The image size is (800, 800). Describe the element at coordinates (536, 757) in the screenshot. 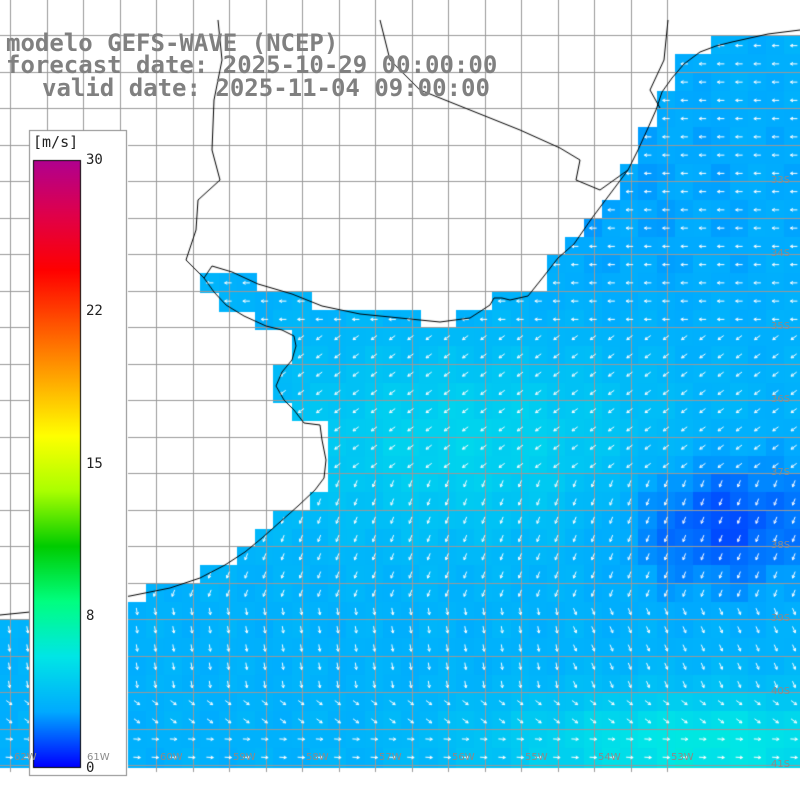

I see `lon-label: 55W` at that location.